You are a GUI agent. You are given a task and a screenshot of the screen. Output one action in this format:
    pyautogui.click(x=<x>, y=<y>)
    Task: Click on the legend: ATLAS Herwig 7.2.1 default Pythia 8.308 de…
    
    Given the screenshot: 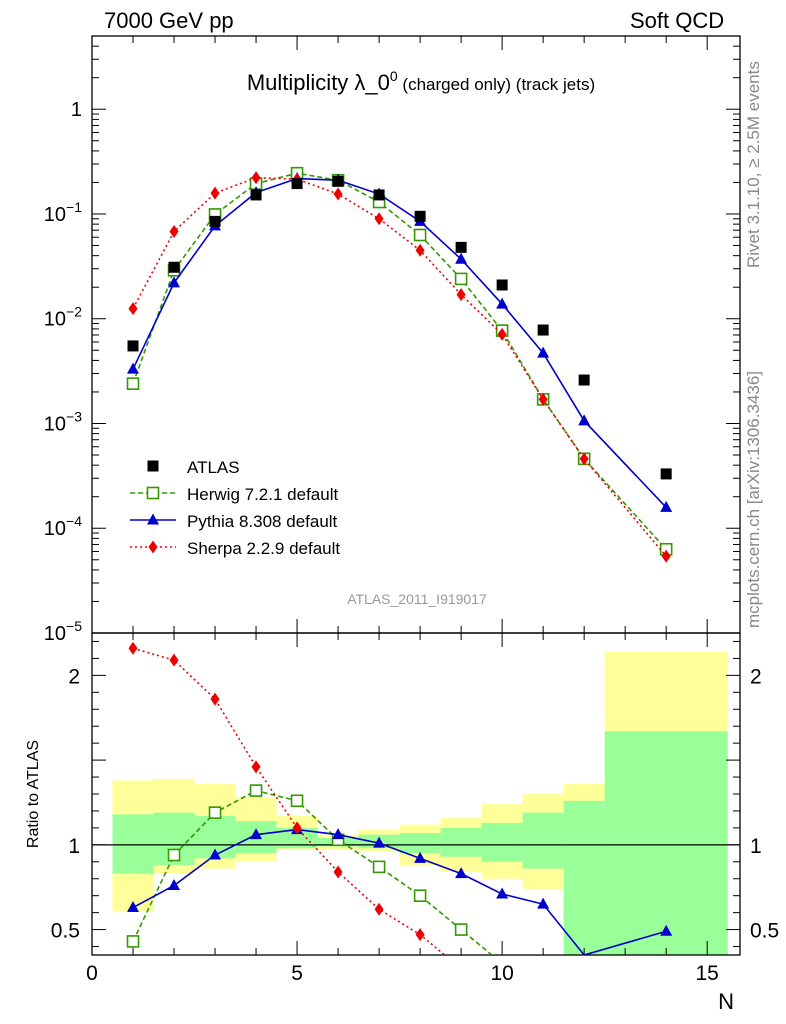 What is the action you would take?
    pyautogui.click(x=235, y=508)
    